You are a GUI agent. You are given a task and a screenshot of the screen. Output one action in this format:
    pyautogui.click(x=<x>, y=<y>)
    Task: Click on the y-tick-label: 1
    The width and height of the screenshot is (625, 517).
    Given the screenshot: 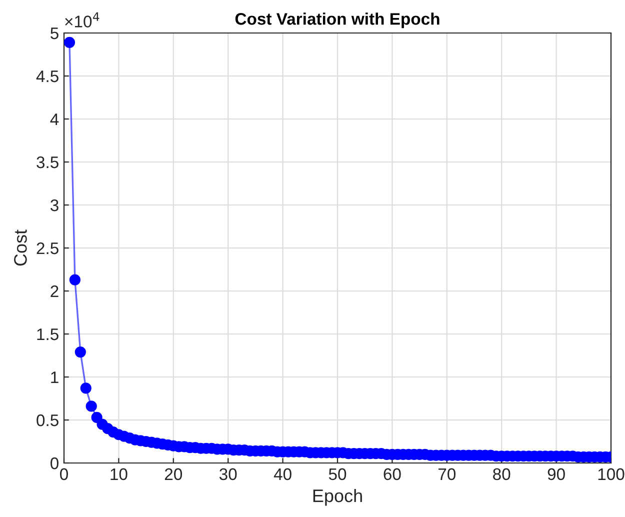 What is the action you would take?
    pyautogui.click(x=54, y=378)
    